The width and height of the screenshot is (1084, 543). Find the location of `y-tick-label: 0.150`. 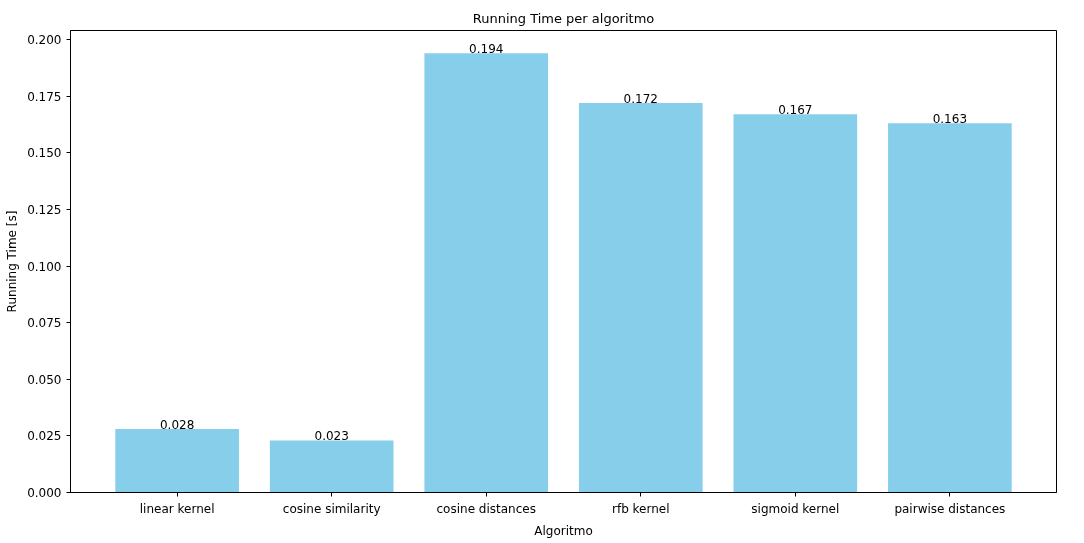

y-tick-label: 0.150 is located at coordinates (44, 153).